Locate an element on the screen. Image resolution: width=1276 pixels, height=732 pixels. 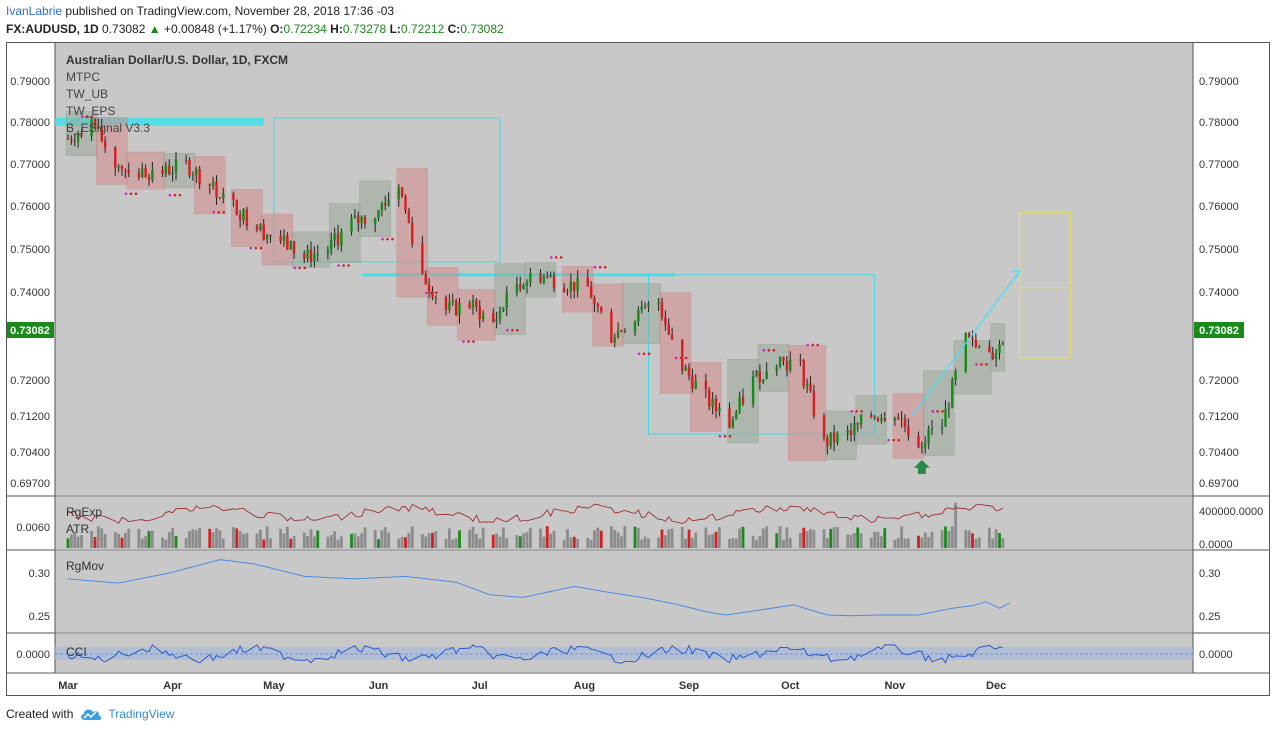
author-link: IvanLabrie is located at coordinates (34, 11).